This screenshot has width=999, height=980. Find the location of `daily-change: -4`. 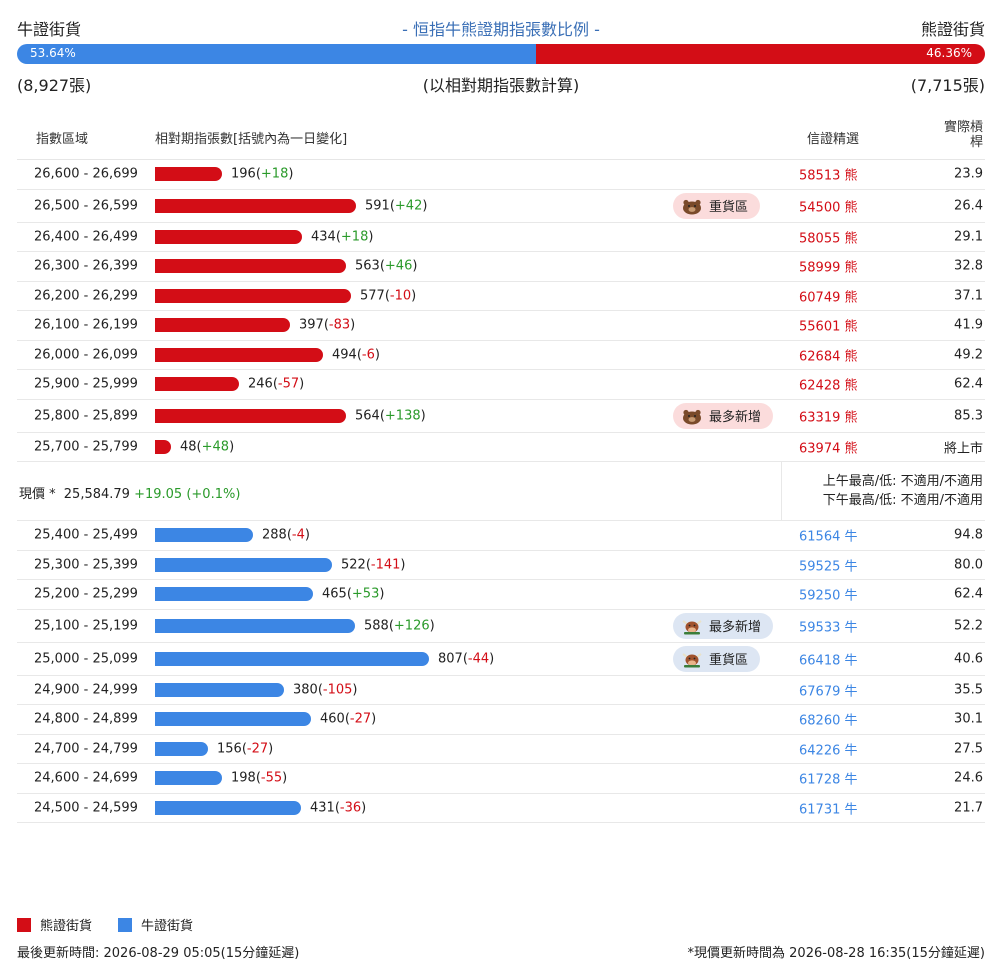

daily-change: -4 is located at coordinates (298, 535).